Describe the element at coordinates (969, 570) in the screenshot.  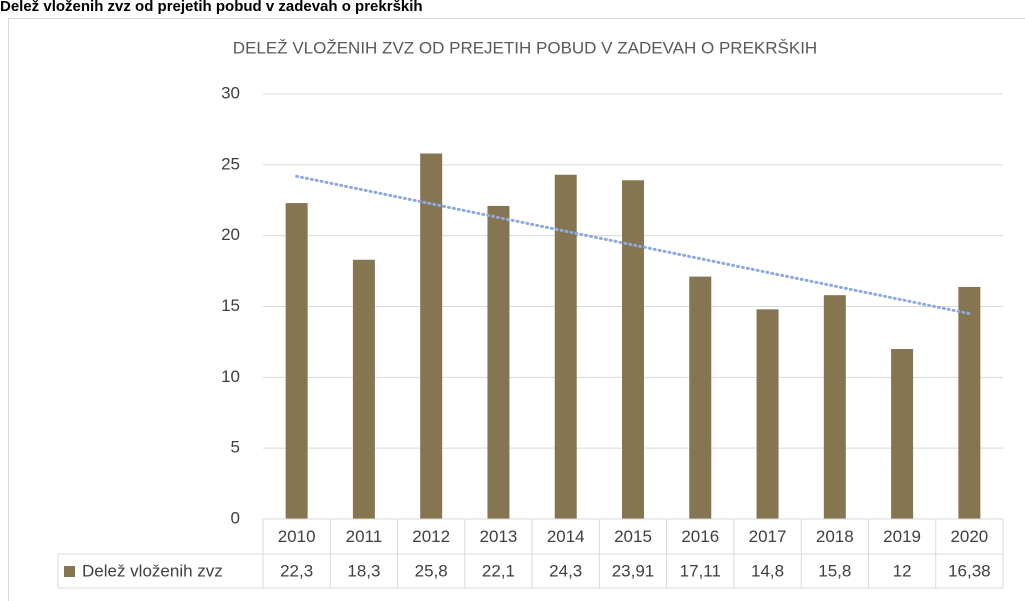
I see `table-value: 16,38` at that location.